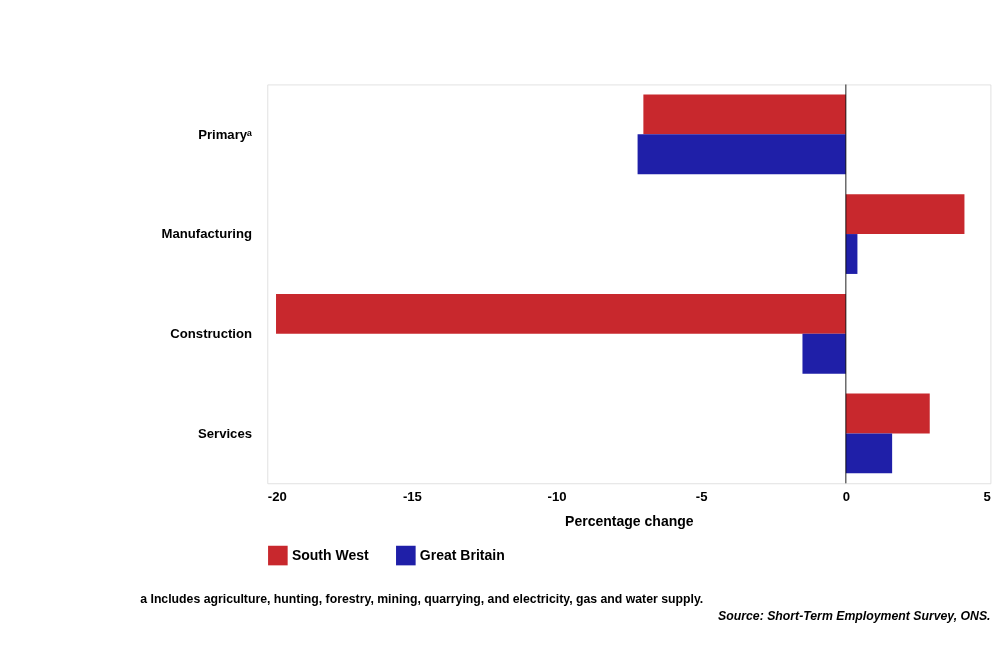  What do you see at coordinates (422, 598) in the screenshot?
I see `text: a Includes agriculture, hunting, forestry, mining, quarrying, and electricity, gas and water supply.` at bounding box center [422, 598].